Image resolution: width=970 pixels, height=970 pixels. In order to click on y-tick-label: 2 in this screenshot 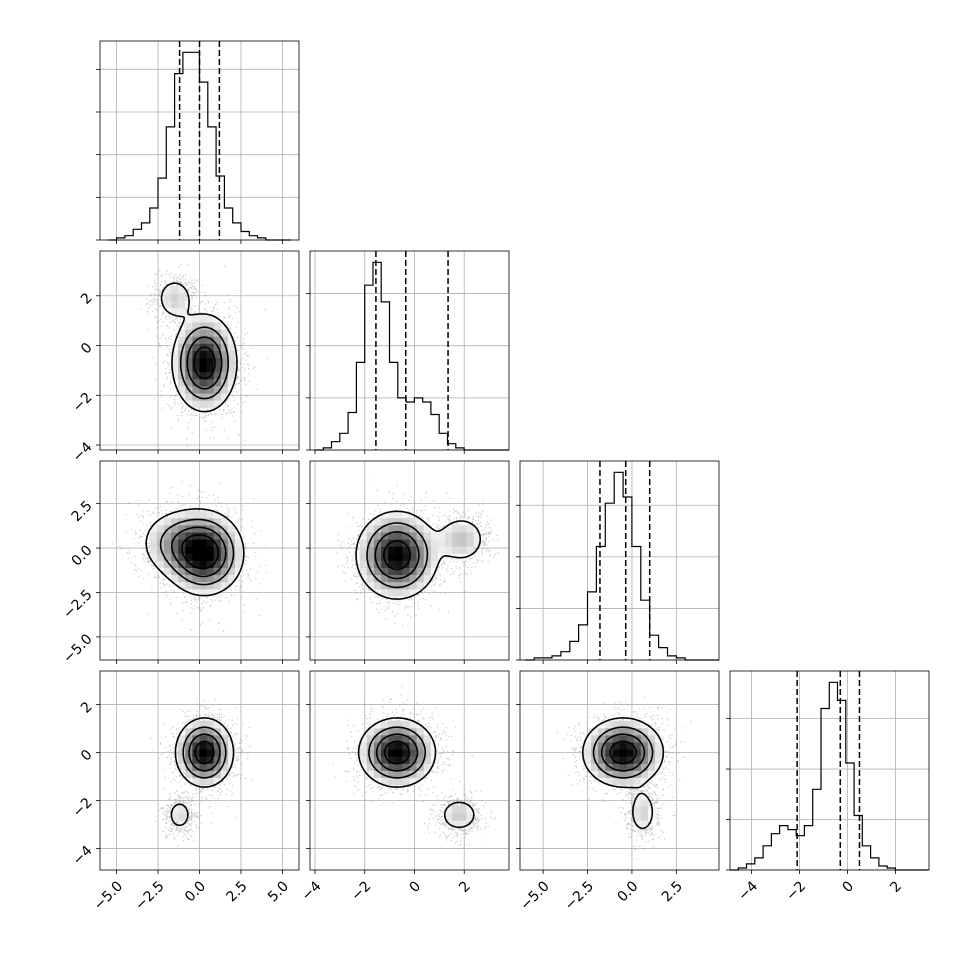, I will do `click(87, 299)`.